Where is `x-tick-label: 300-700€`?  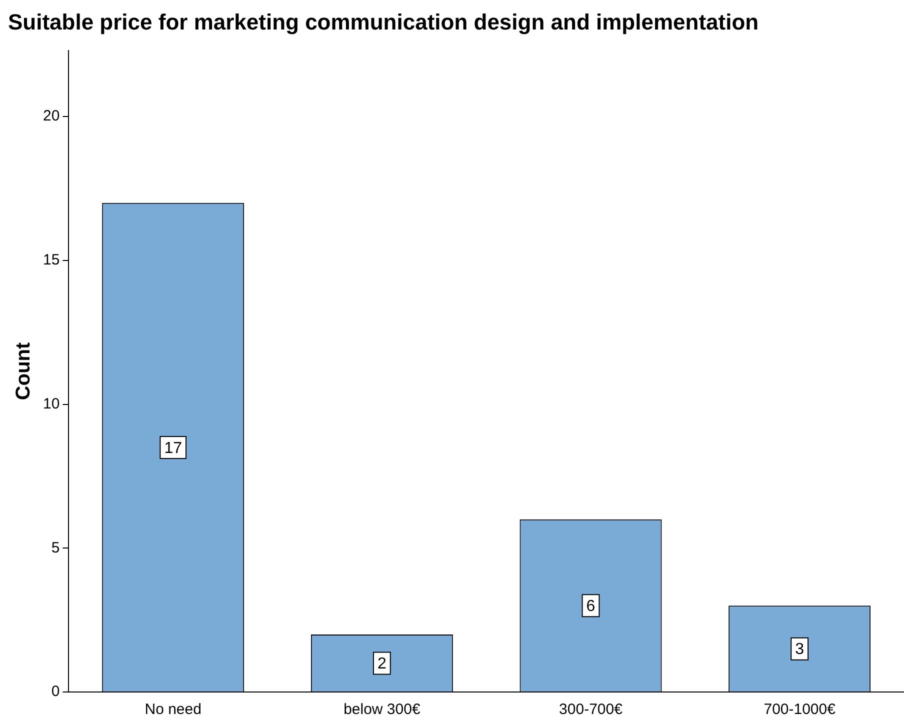
x-tick-label: 300-700€ is located at coordinates (591, 709).